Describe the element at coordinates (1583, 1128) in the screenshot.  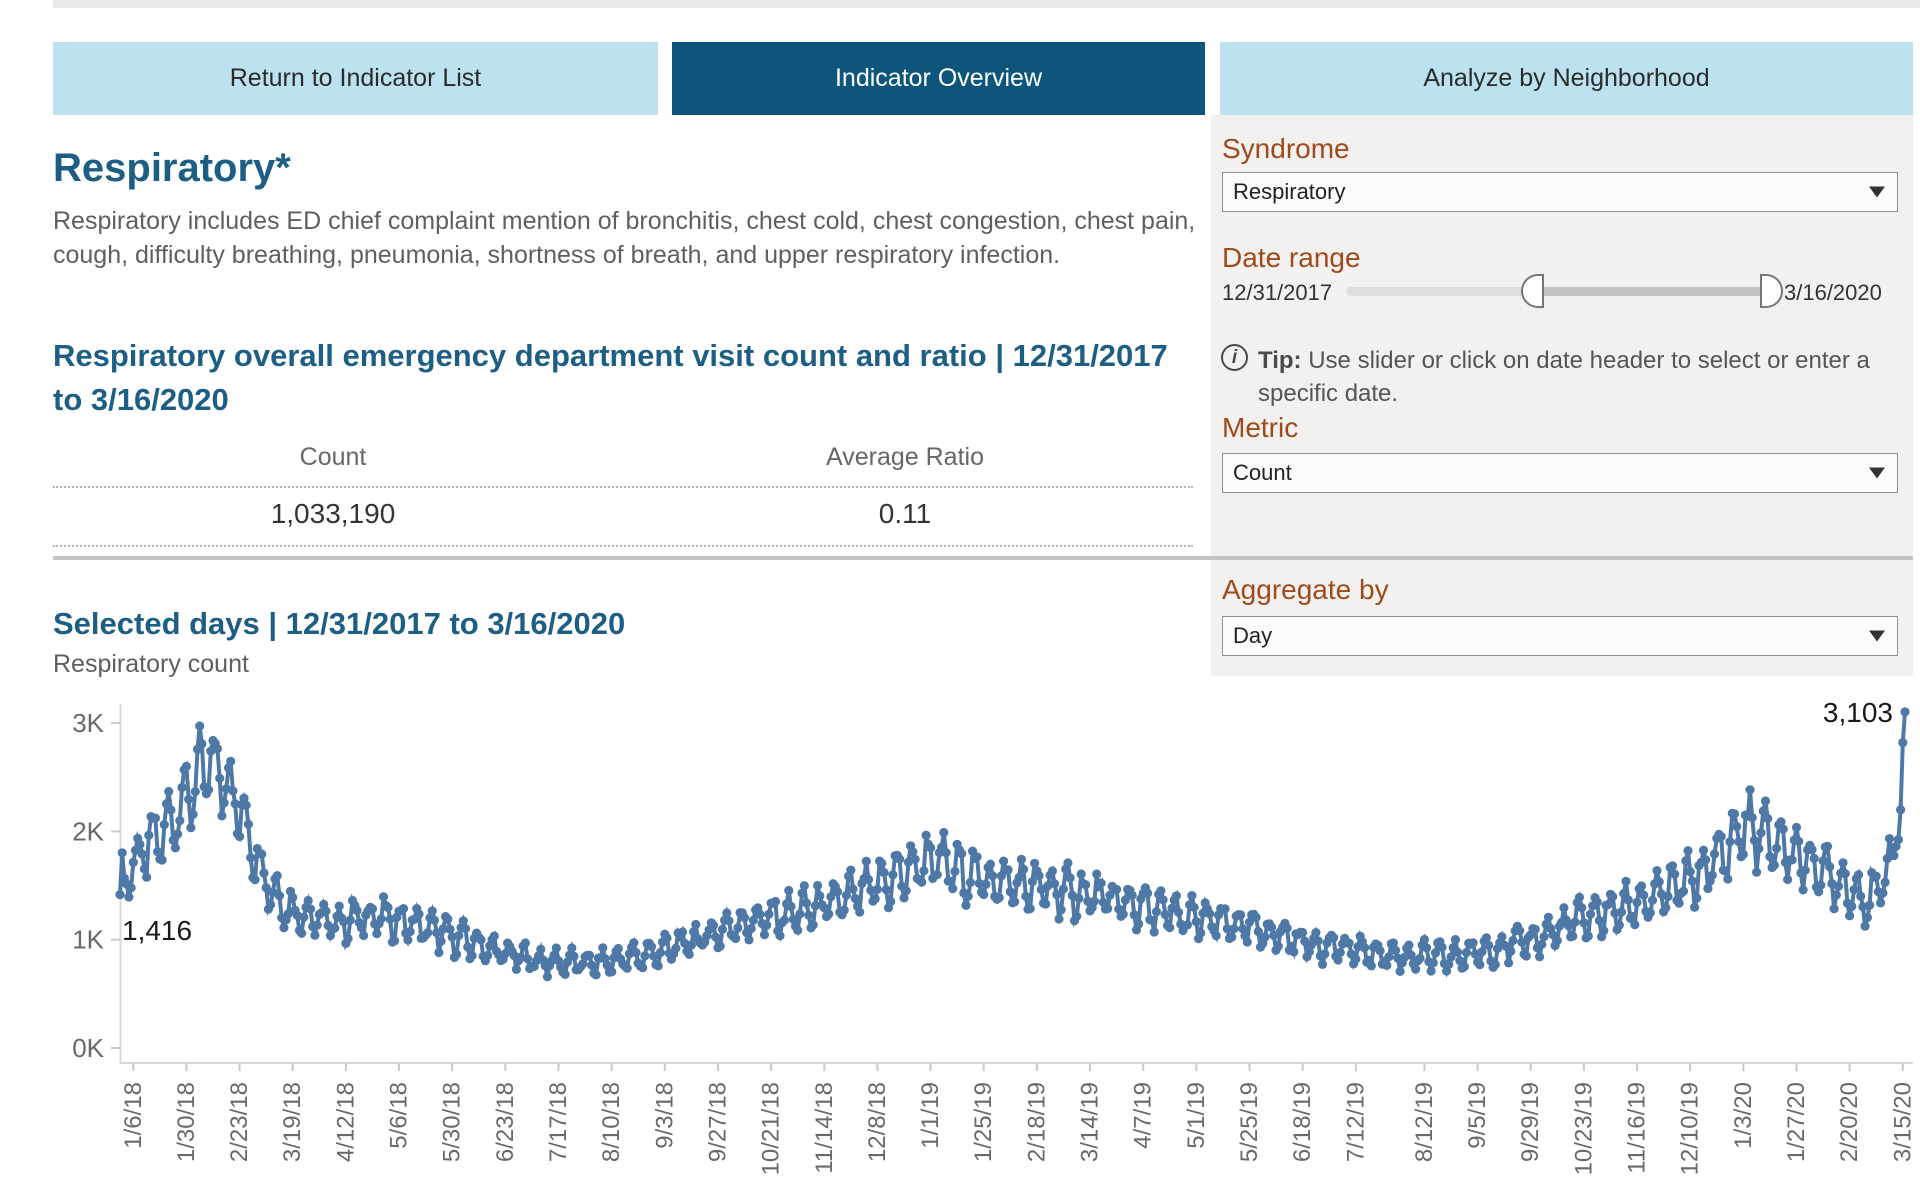
I see `x-axis-tick-label: 10/23/19` at that location.